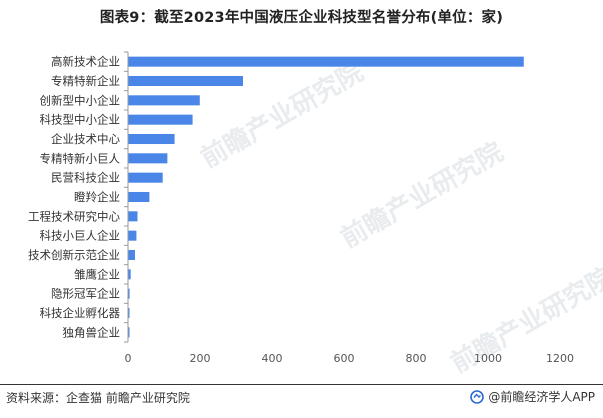  What do you see at coordinates (80, 100) in the screenshot?
I see `category-label: 创新型中小企业` at bounding box center [80, 100].